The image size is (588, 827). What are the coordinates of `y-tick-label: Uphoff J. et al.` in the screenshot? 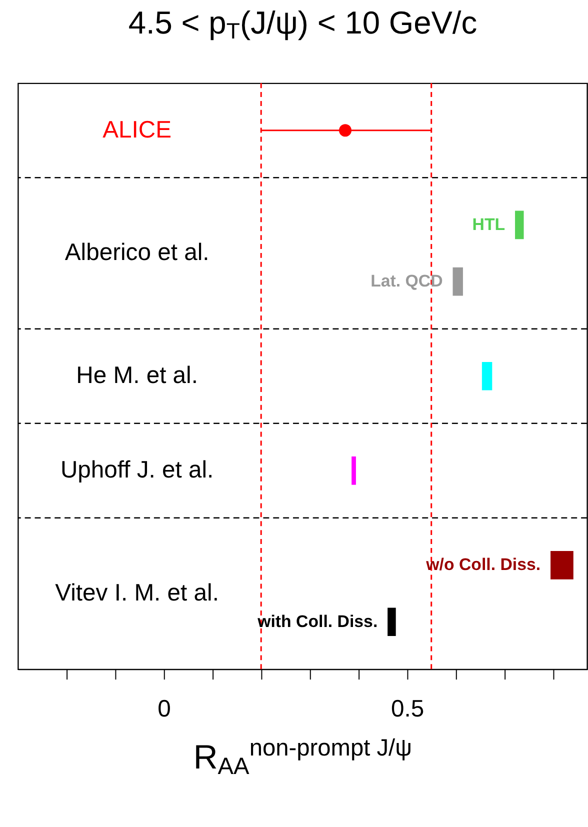 It's located at (137, 470).